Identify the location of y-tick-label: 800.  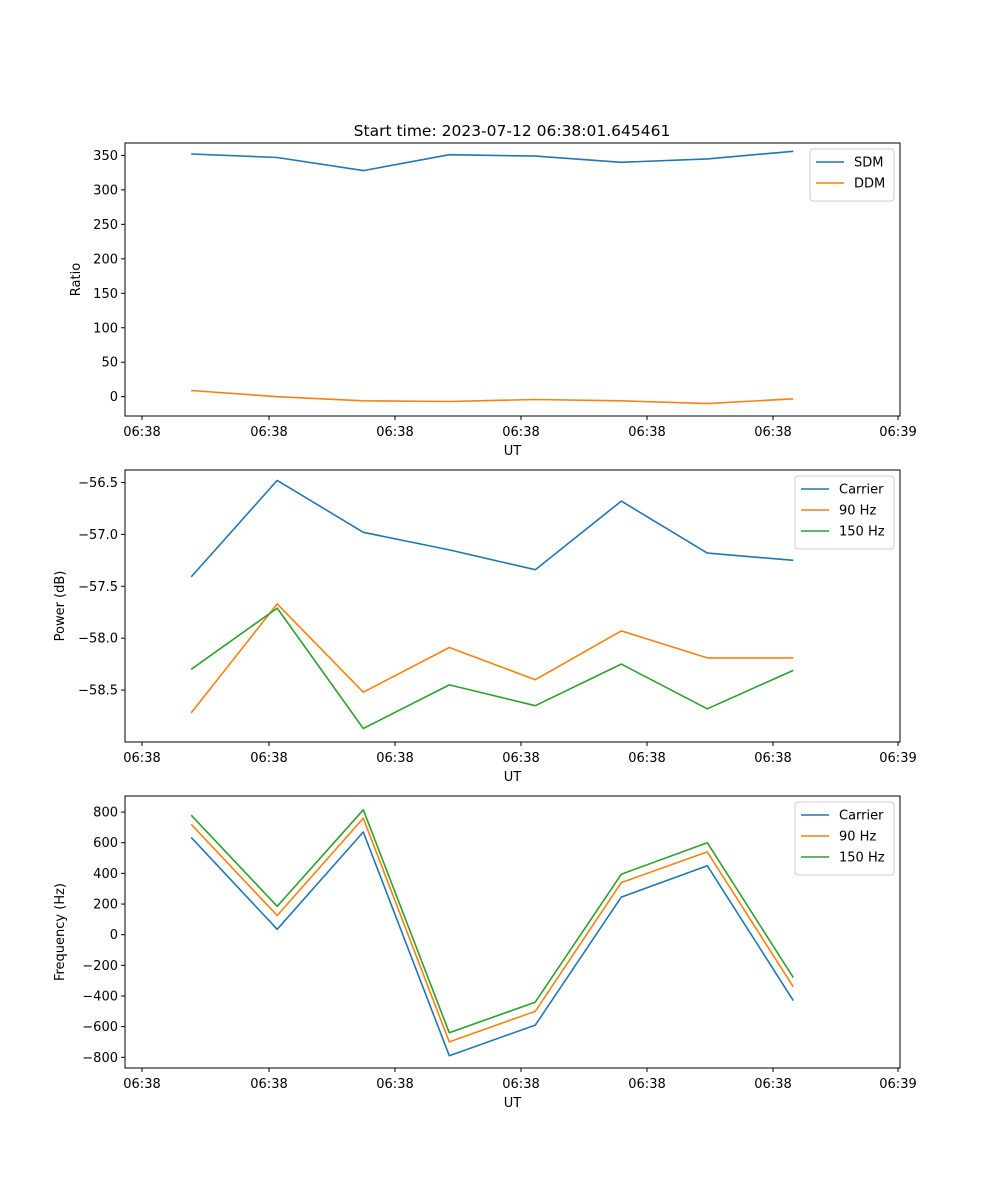
(105, 813).